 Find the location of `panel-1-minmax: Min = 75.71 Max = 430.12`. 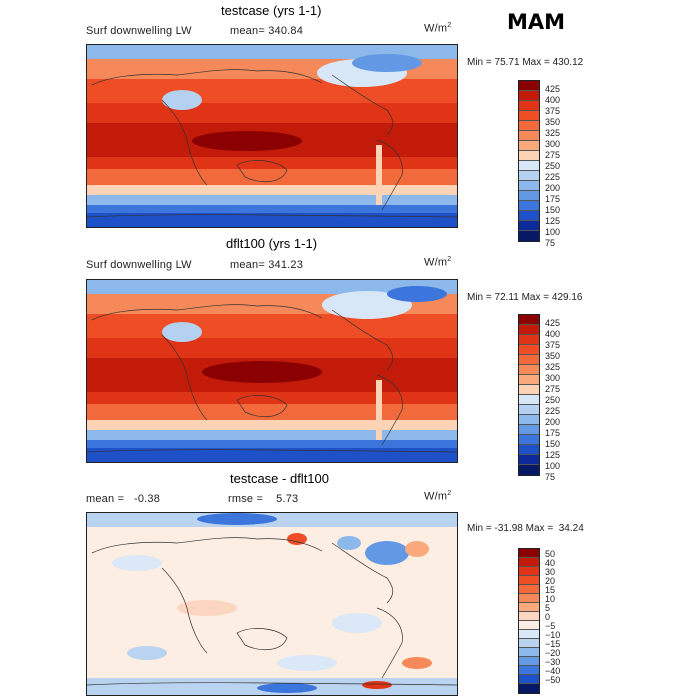

panel-1-minmax: Min = 75.71 Max = 430.12 is located at coordinates (525, 62).